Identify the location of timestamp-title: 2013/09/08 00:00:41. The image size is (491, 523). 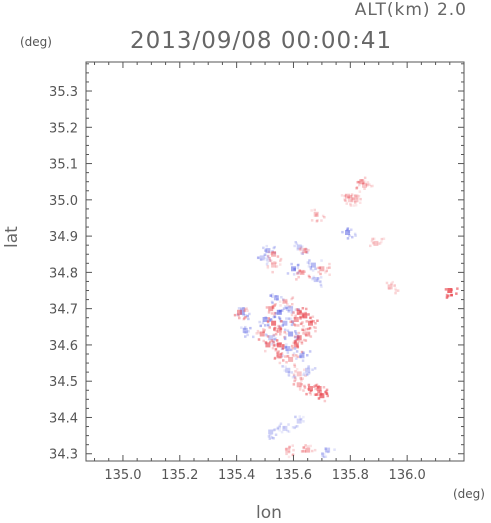
(261, 41).